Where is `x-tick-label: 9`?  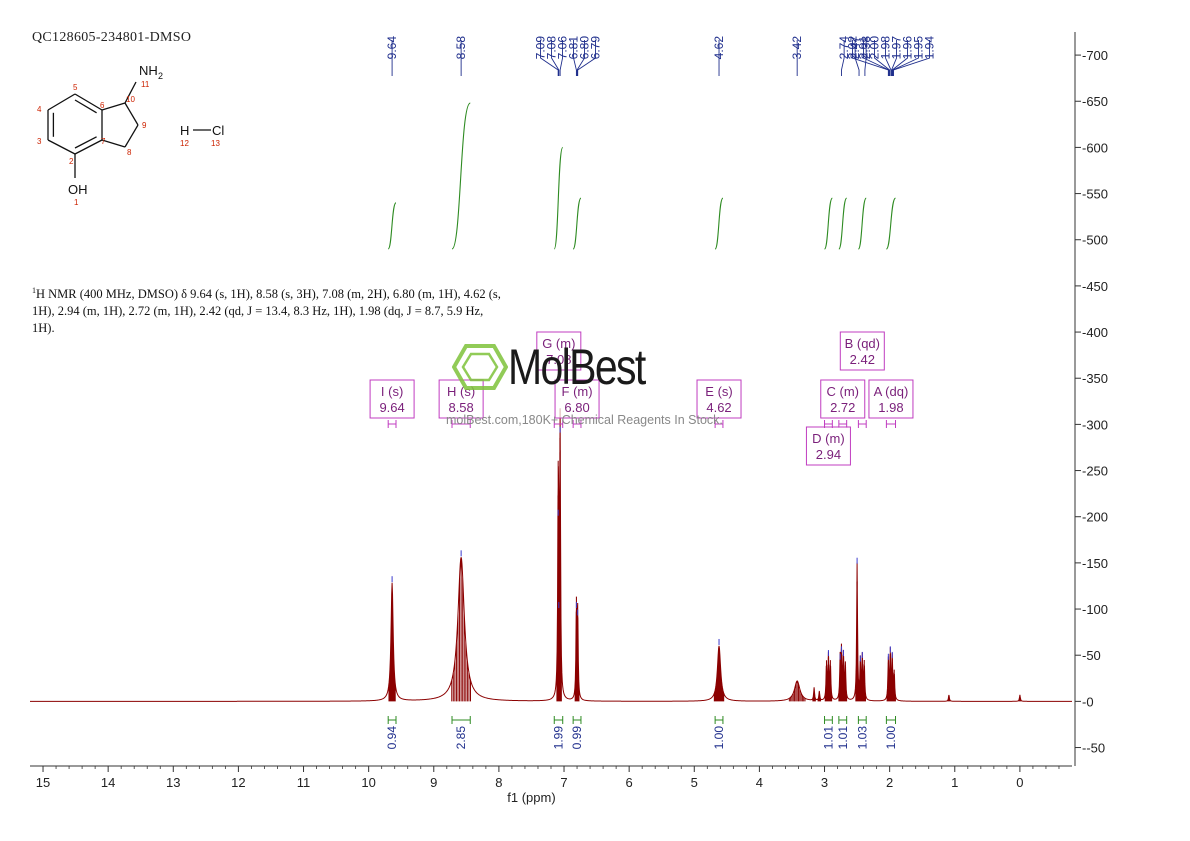 x-tick-label: 9 is located at coordinates (433, 782).